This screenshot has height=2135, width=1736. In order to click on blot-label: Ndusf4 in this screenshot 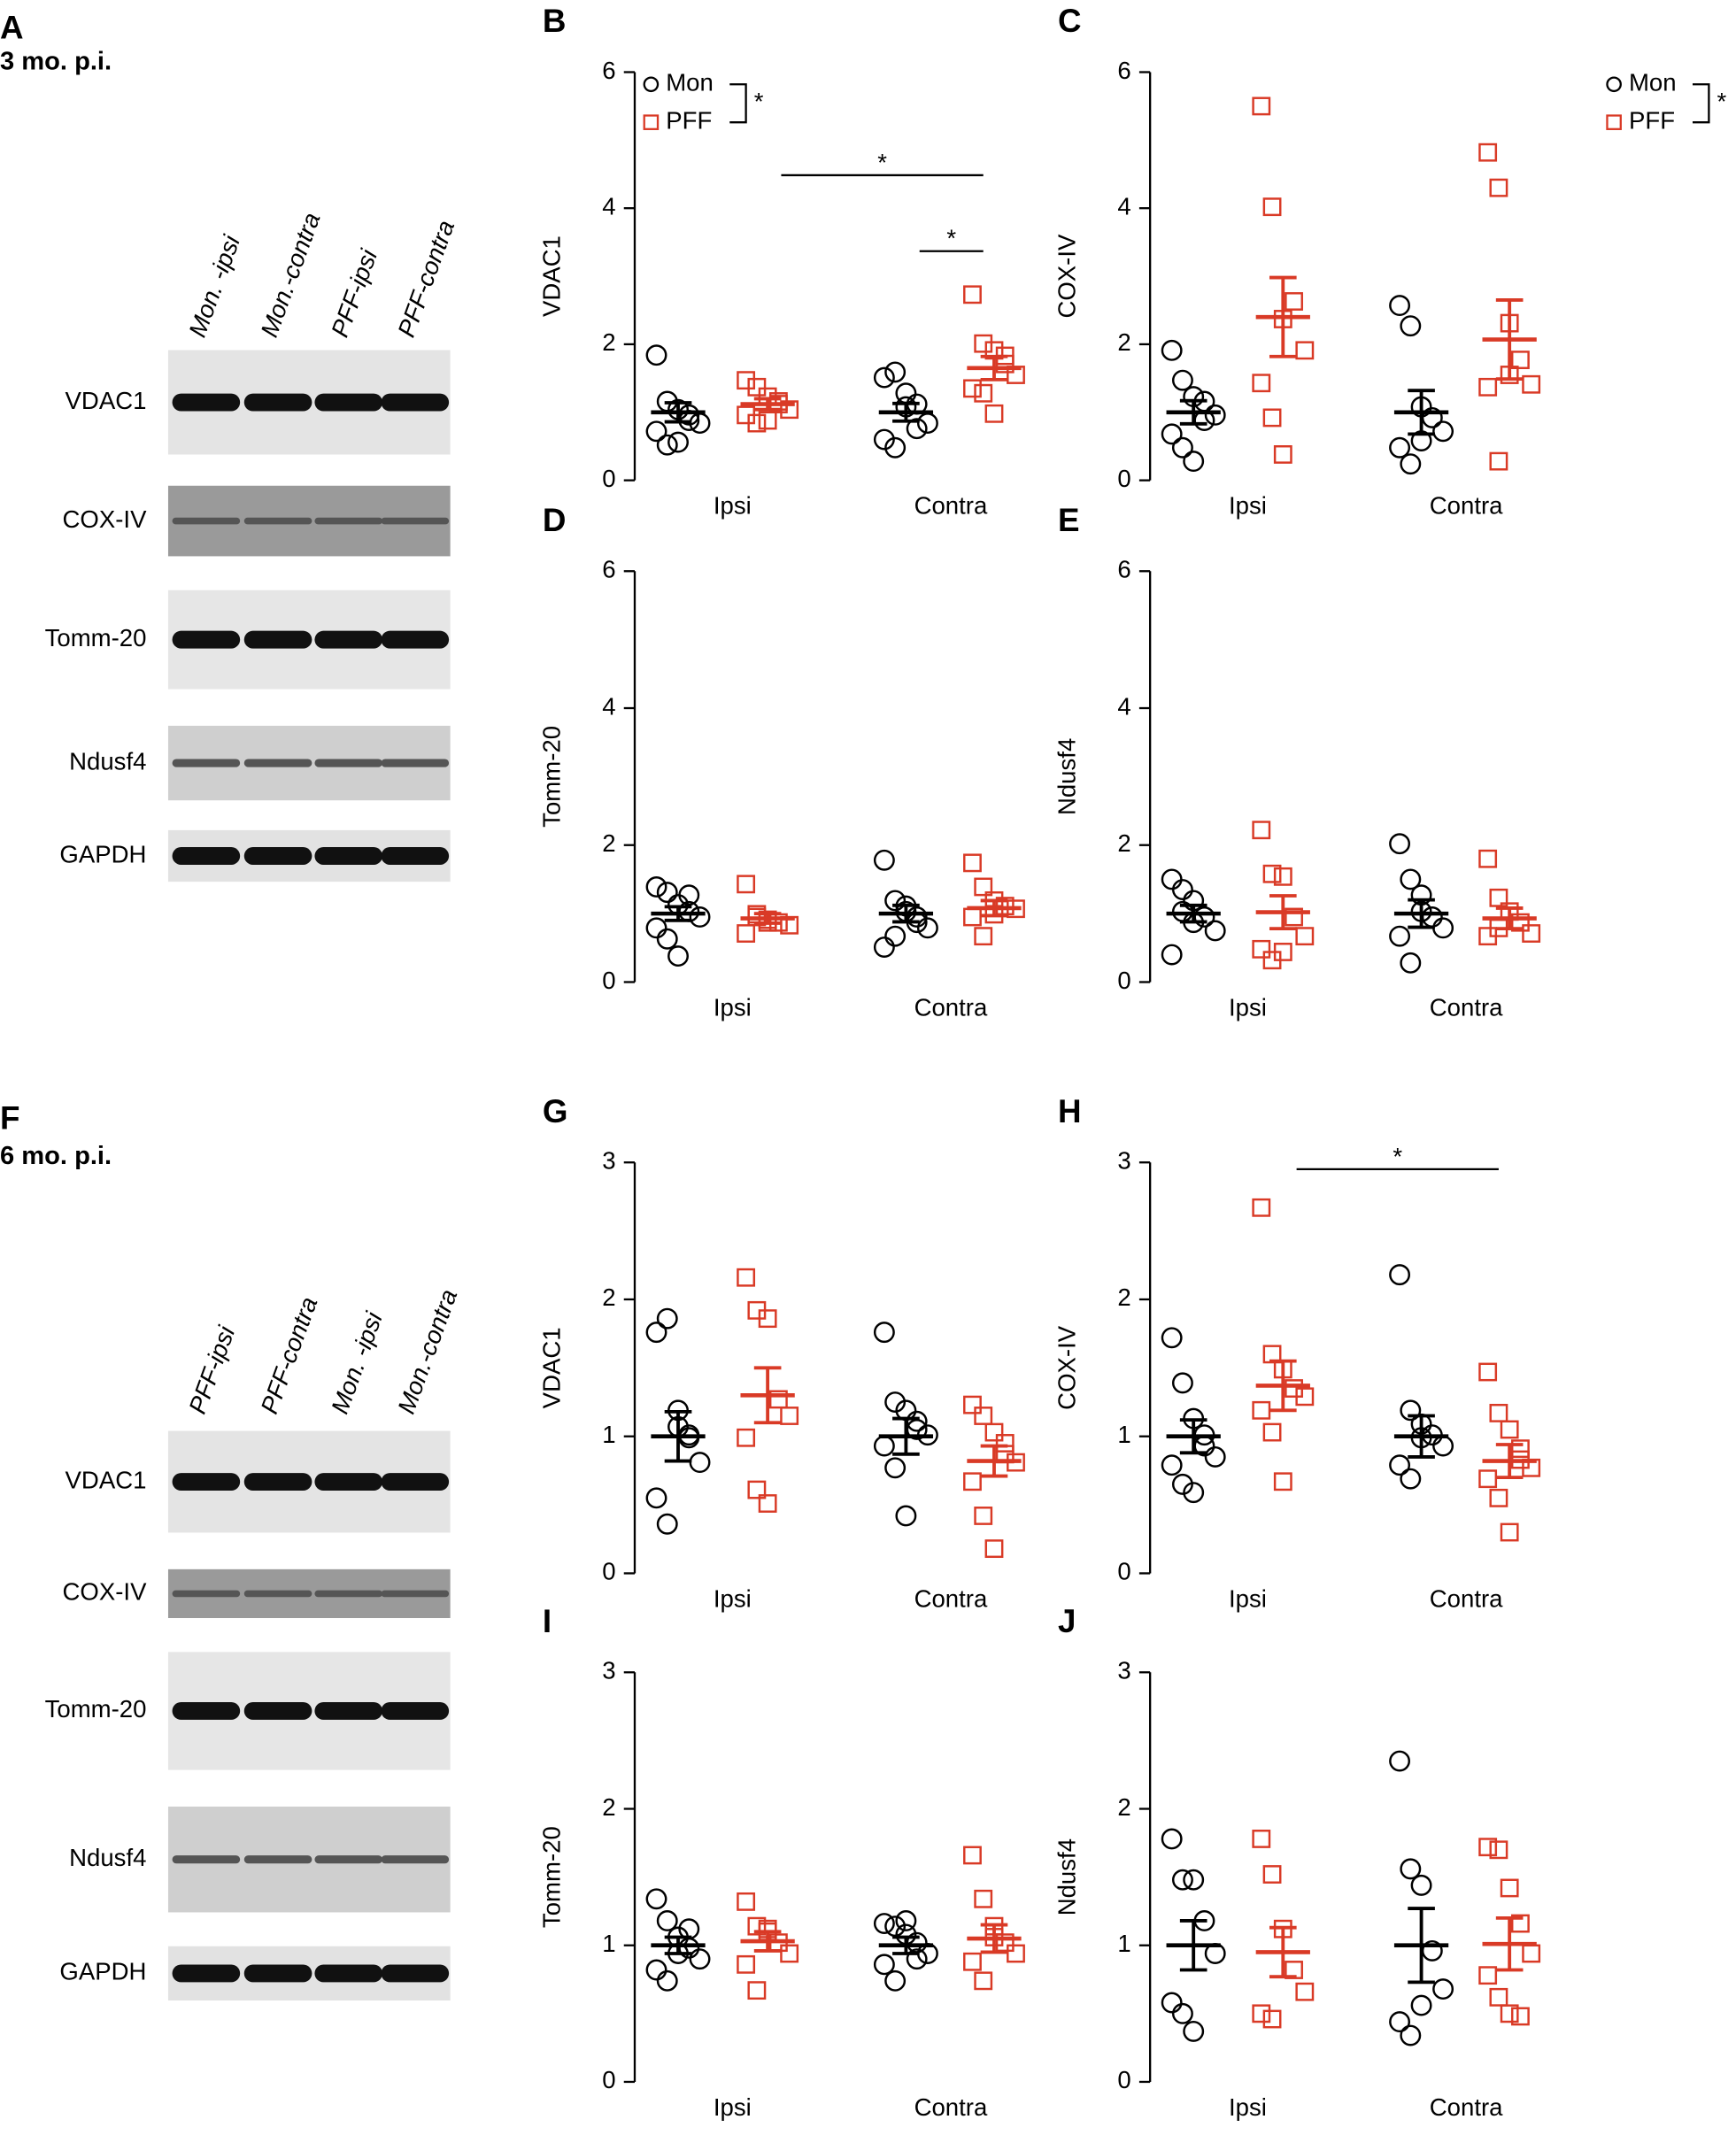, I will do `click(108, 1857)`.